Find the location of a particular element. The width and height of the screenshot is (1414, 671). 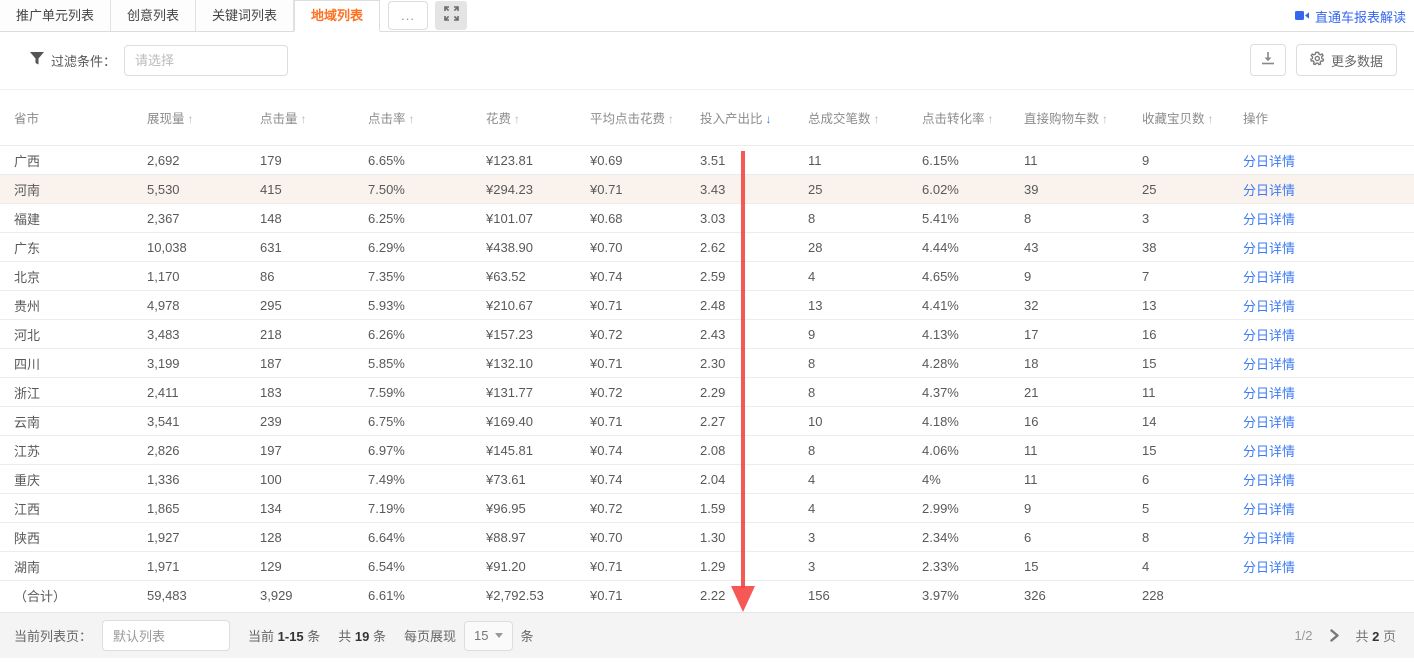

province-cell: 福建 is located at coordinates (73, 218).